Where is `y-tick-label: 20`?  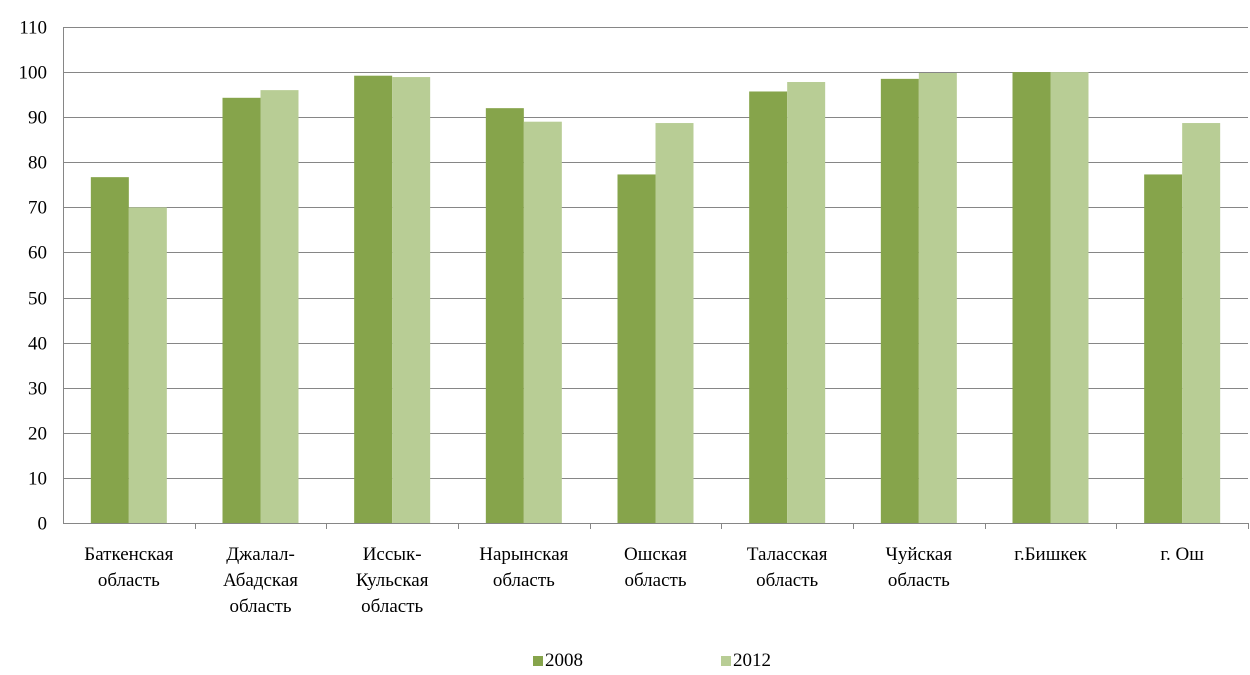
y-tick-label: 20 is located at coordinates (37, 434).